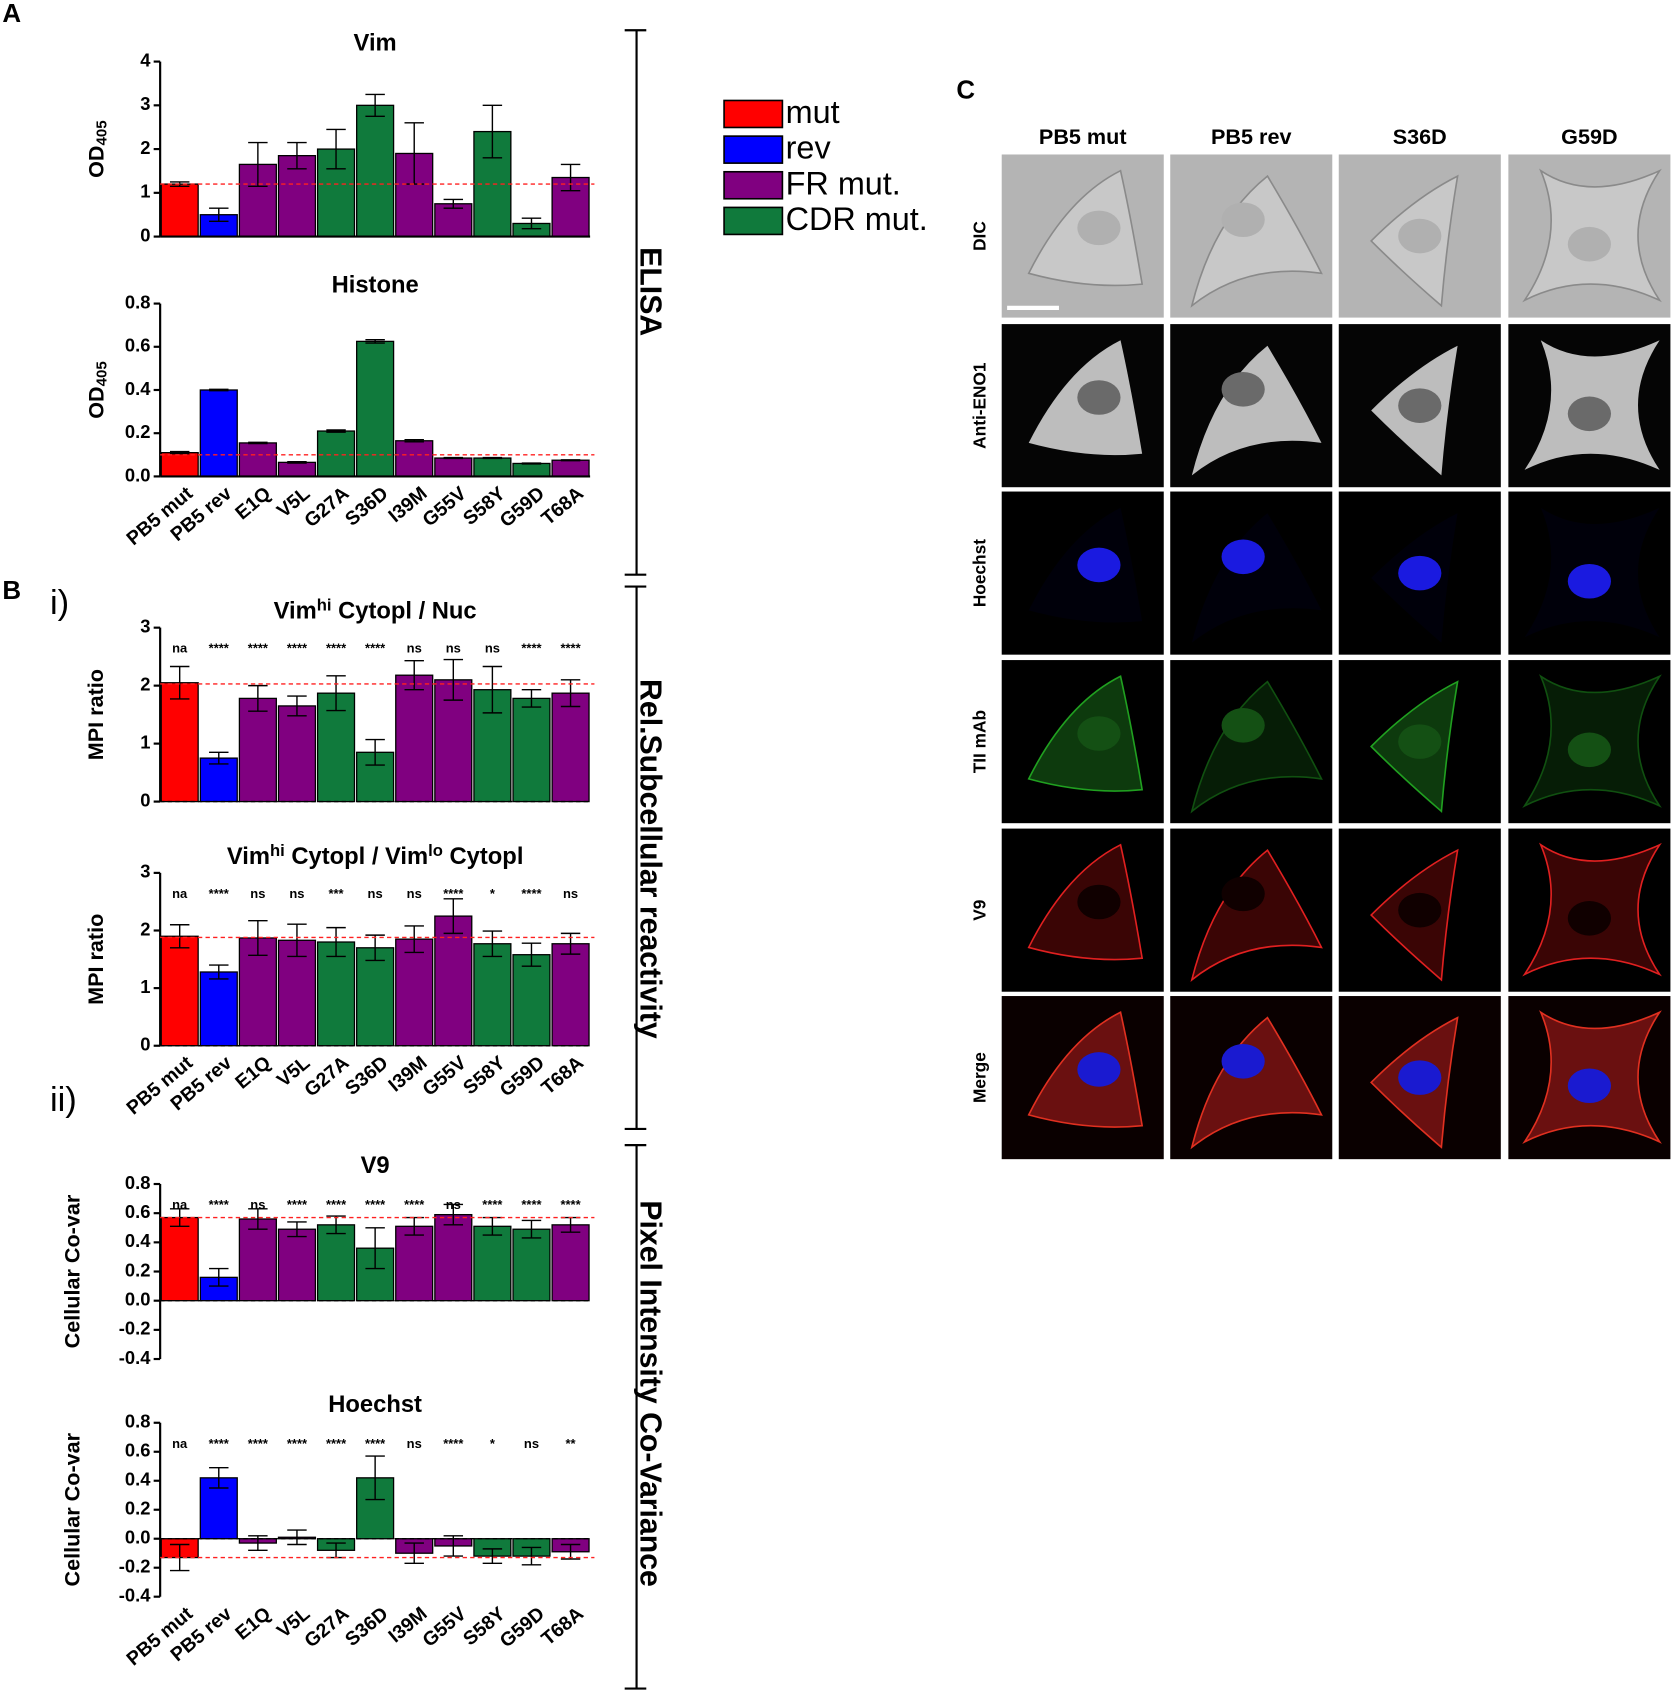 Image resolution: width=1675 pixels, height=1695 pixels. Describe the element at coordinates (980, 236) in the screenshot. I see `row-label: DIC` at that location.